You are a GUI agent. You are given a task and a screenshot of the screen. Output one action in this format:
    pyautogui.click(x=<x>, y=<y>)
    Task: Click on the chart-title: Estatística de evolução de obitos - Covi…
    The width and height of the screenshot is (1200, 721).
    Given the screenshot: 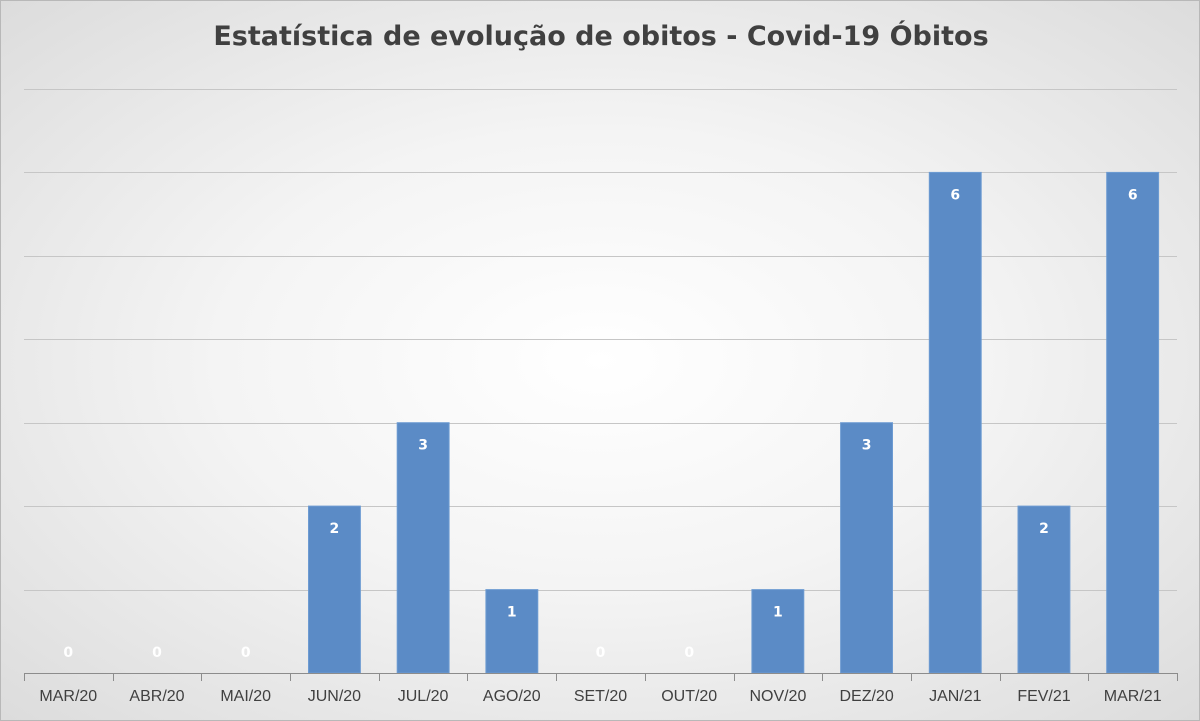 What is the action you would take?
    pyautogui.click(x=601, y=36)
    